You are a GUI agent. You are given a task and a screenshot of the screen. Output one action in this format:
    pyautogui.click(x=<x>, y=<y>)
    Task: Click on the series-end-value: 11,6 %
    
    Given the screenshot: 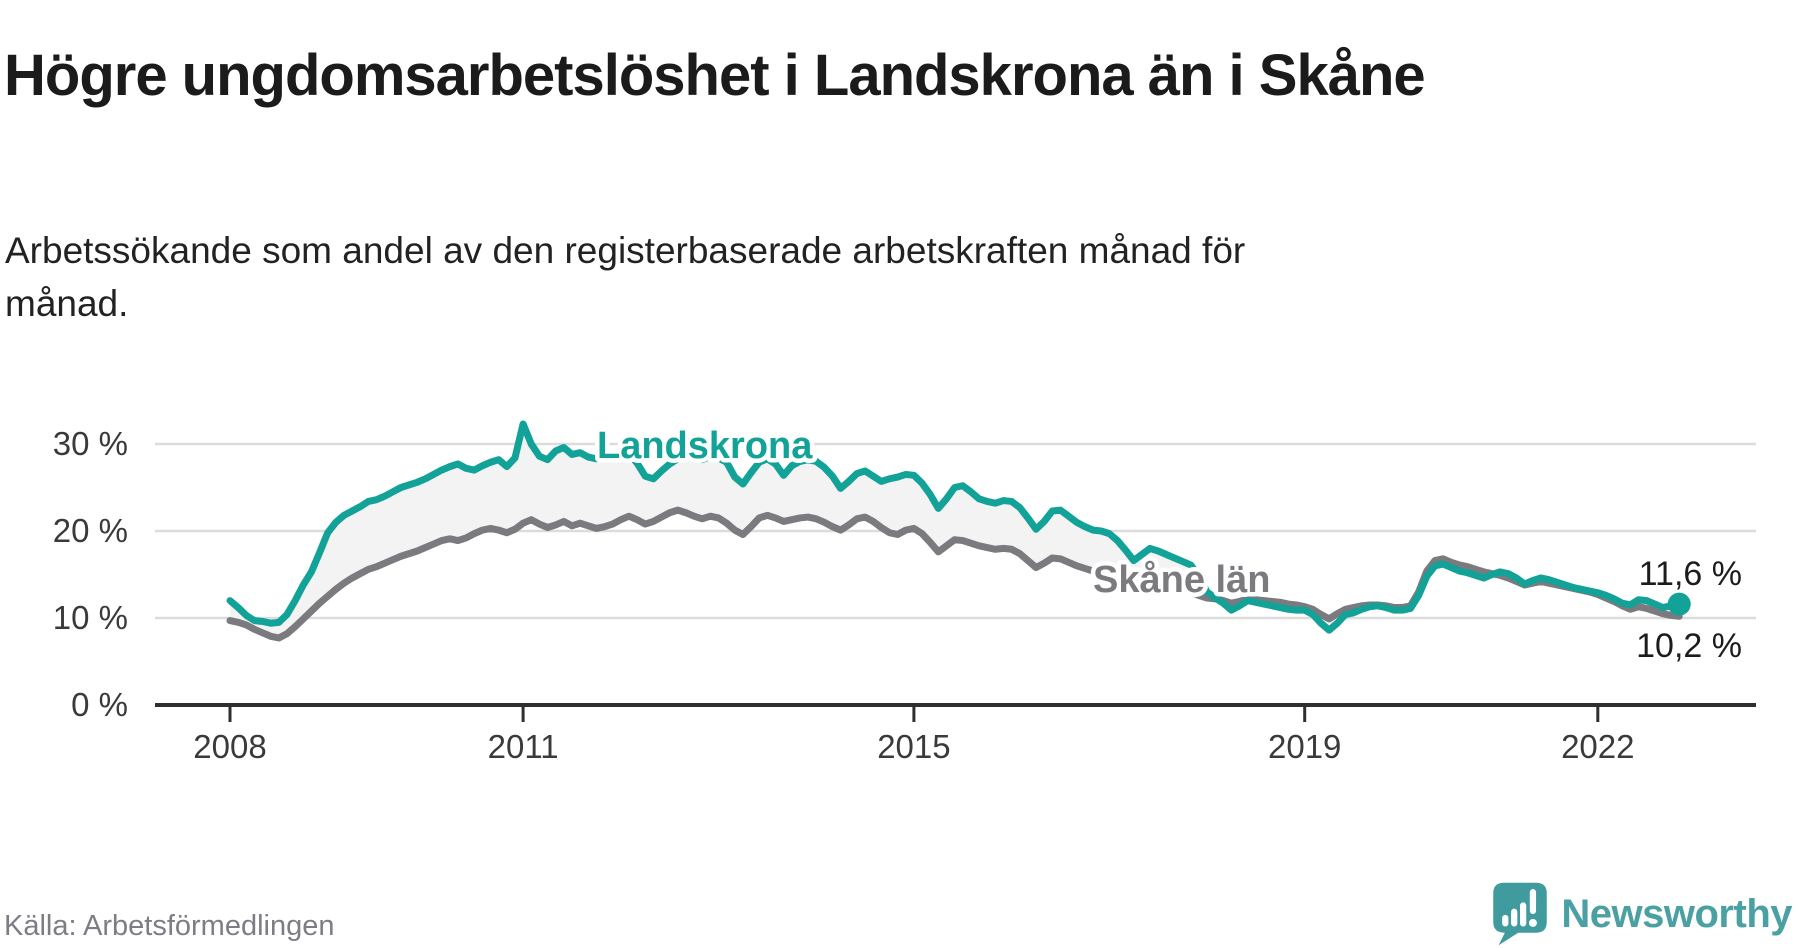 What is the action you would take?
    pyautogui.click(x=1690, y=574)
    